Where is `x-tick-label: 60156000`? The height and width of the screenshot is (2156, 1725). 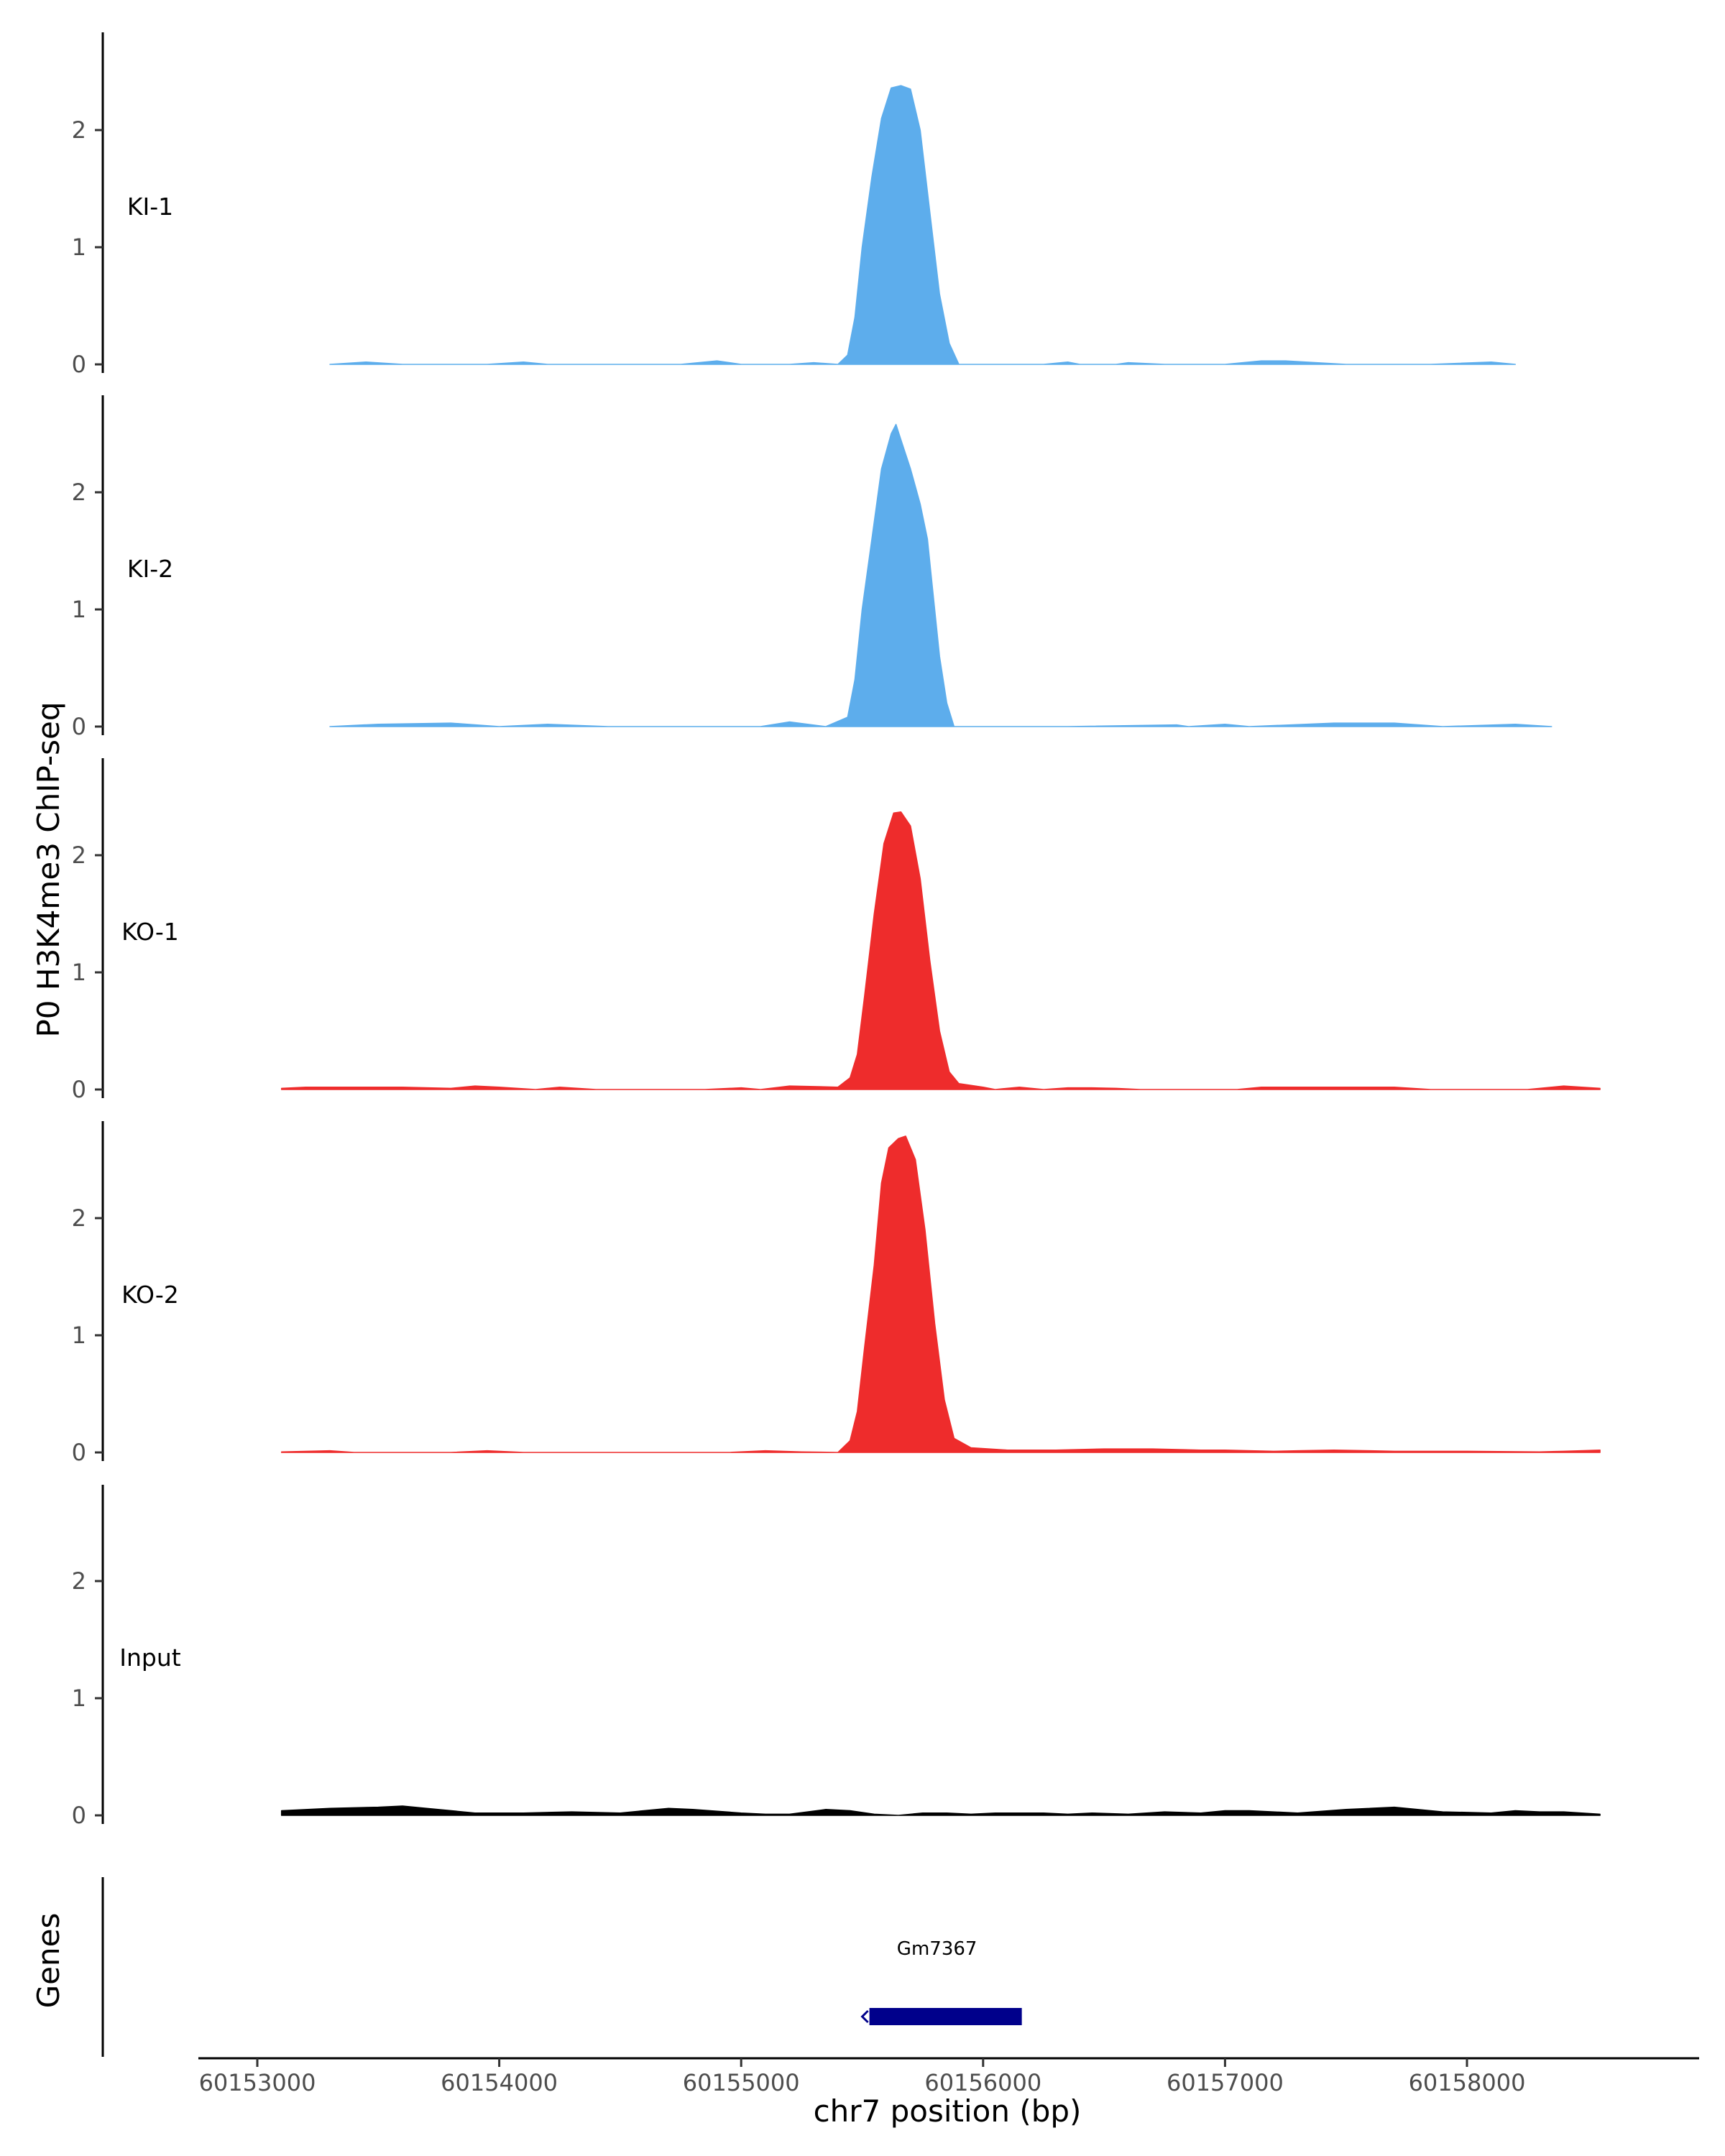
x-tick-label: 60156000 is located at coordinates (982, 2082).